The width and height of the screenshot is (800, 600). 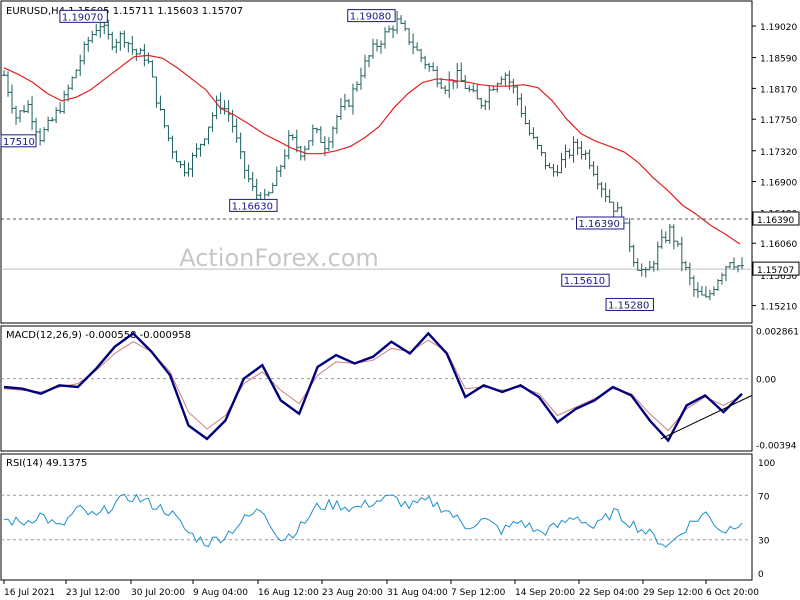 What do you see at coordinates (778, 28) in the screenshot?
I see `price-y-tick-label: 1.19020` at bounding box center [778, 28].